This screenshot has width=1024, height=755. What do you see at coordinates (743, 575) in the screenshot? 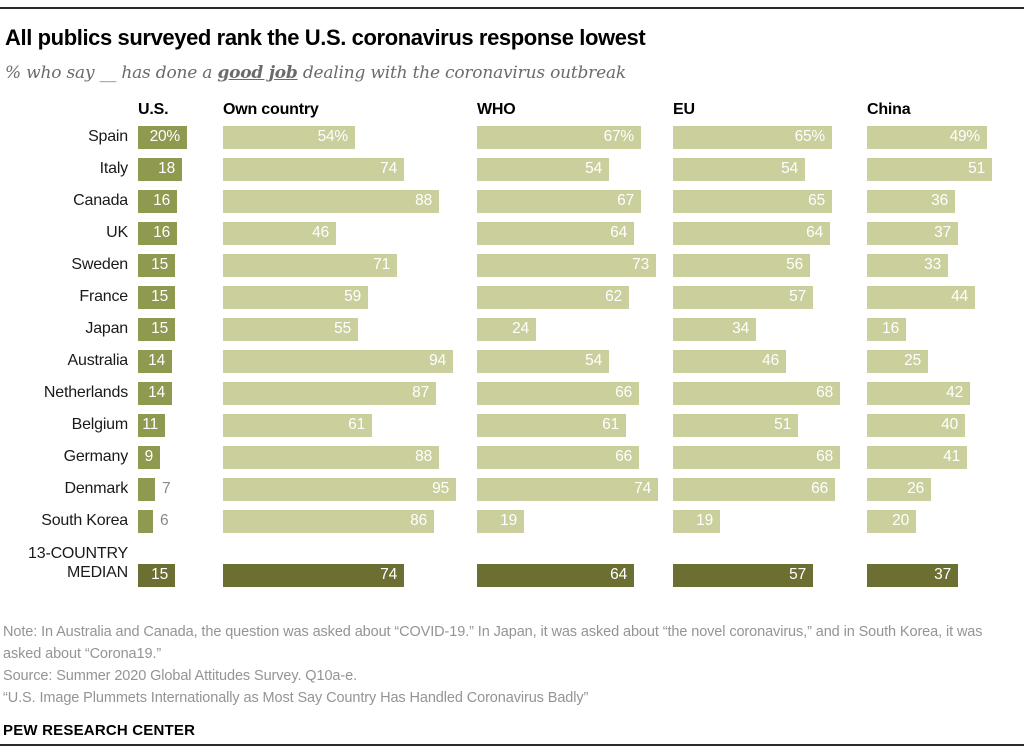
I see `median-bar: 57` at bounding box center [743, 575].